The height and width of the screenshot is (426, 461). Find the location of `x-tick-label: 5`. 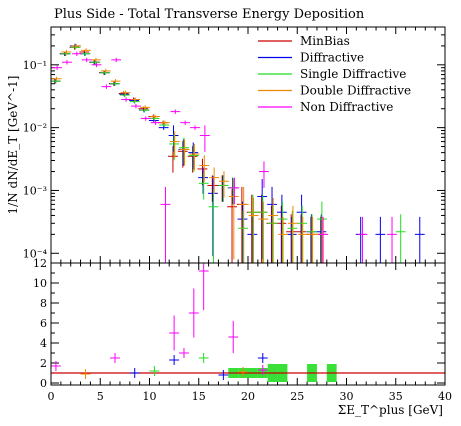

x-tick-label: 5 is located at coordinates (100, 396).